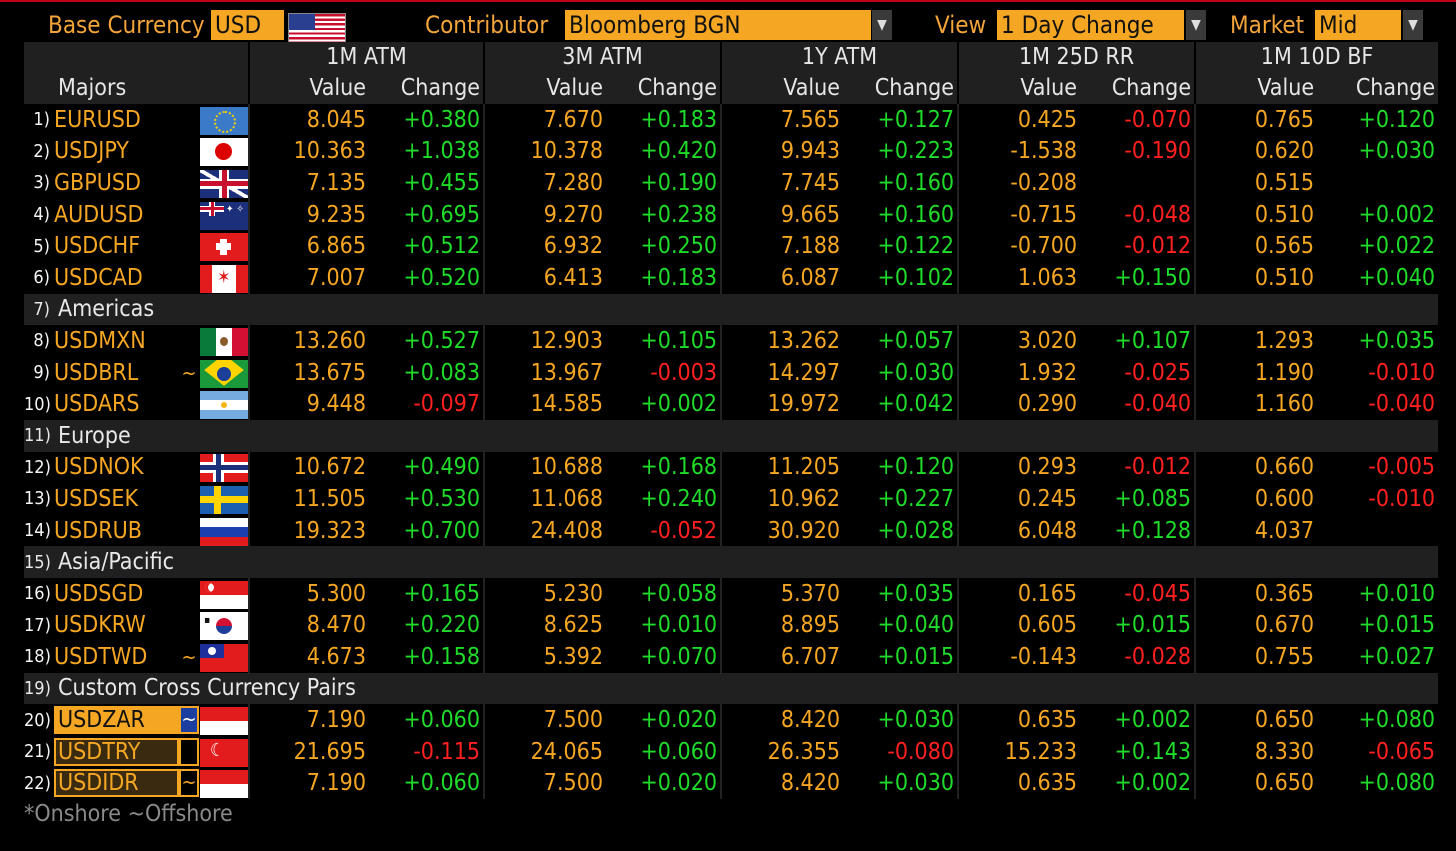  What do you see at coordinates (308, 372) in the screenshot?
I see `value-cell: 13.675` at bounding box center [308, 372].